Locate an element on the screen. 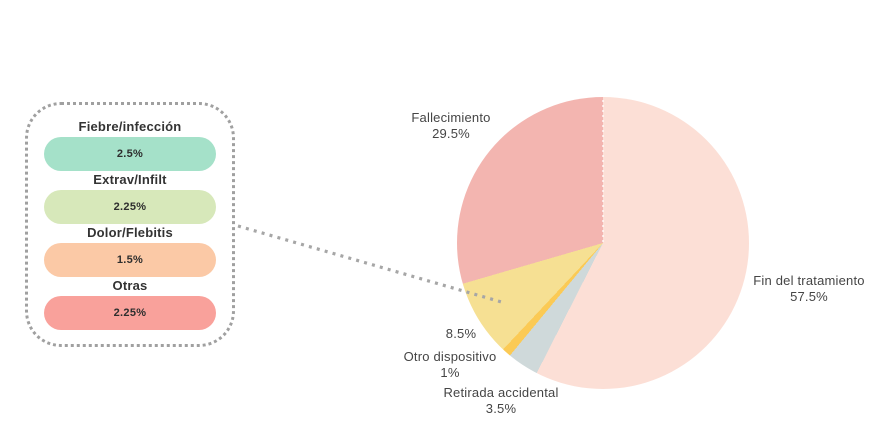  slice-label-fallecimiento: Fallecimiento 29.5% is located at coordinates (450, 126).